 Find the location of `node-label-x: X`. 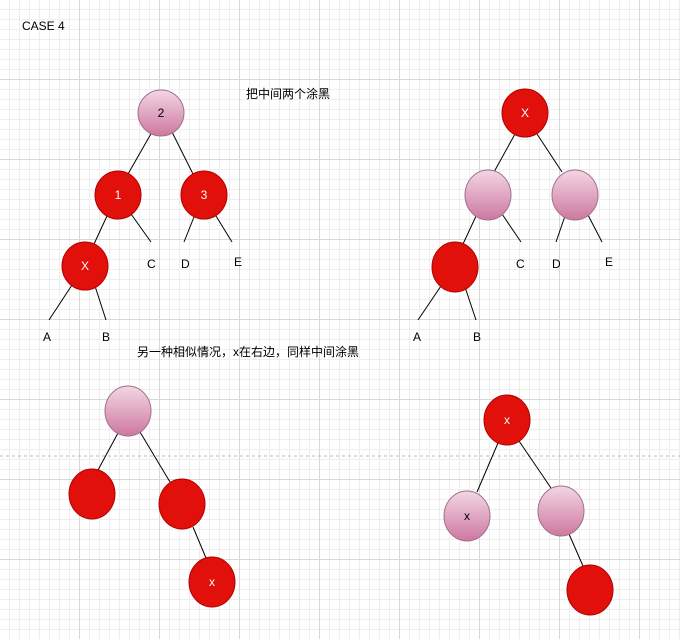

node-label-x: X is located at coordinates (85, 266).